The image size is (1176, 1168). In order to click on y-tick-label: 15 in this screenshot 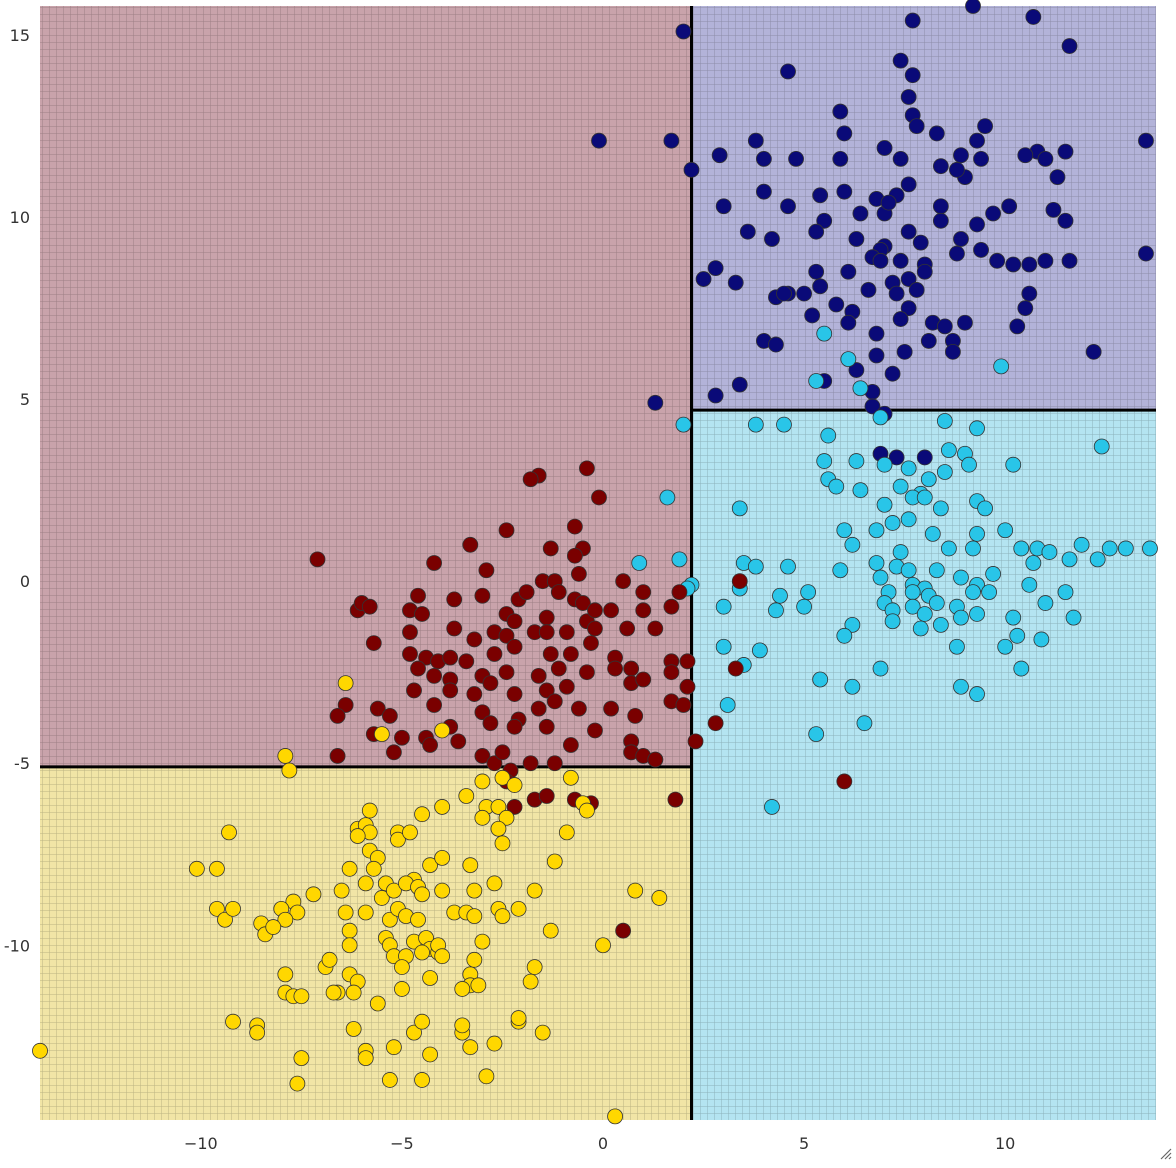, I will do `click(20, 35)`.